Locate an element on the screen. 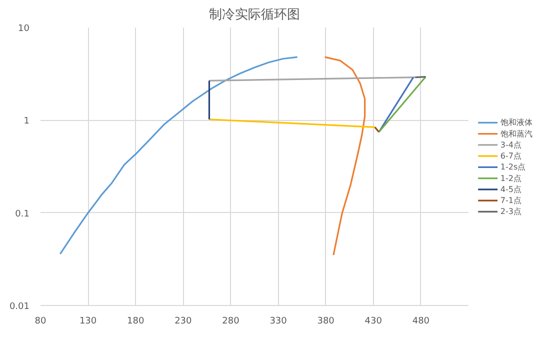 This screenshot has height=349, width=554. line-series is located at coordinates (345, 156).